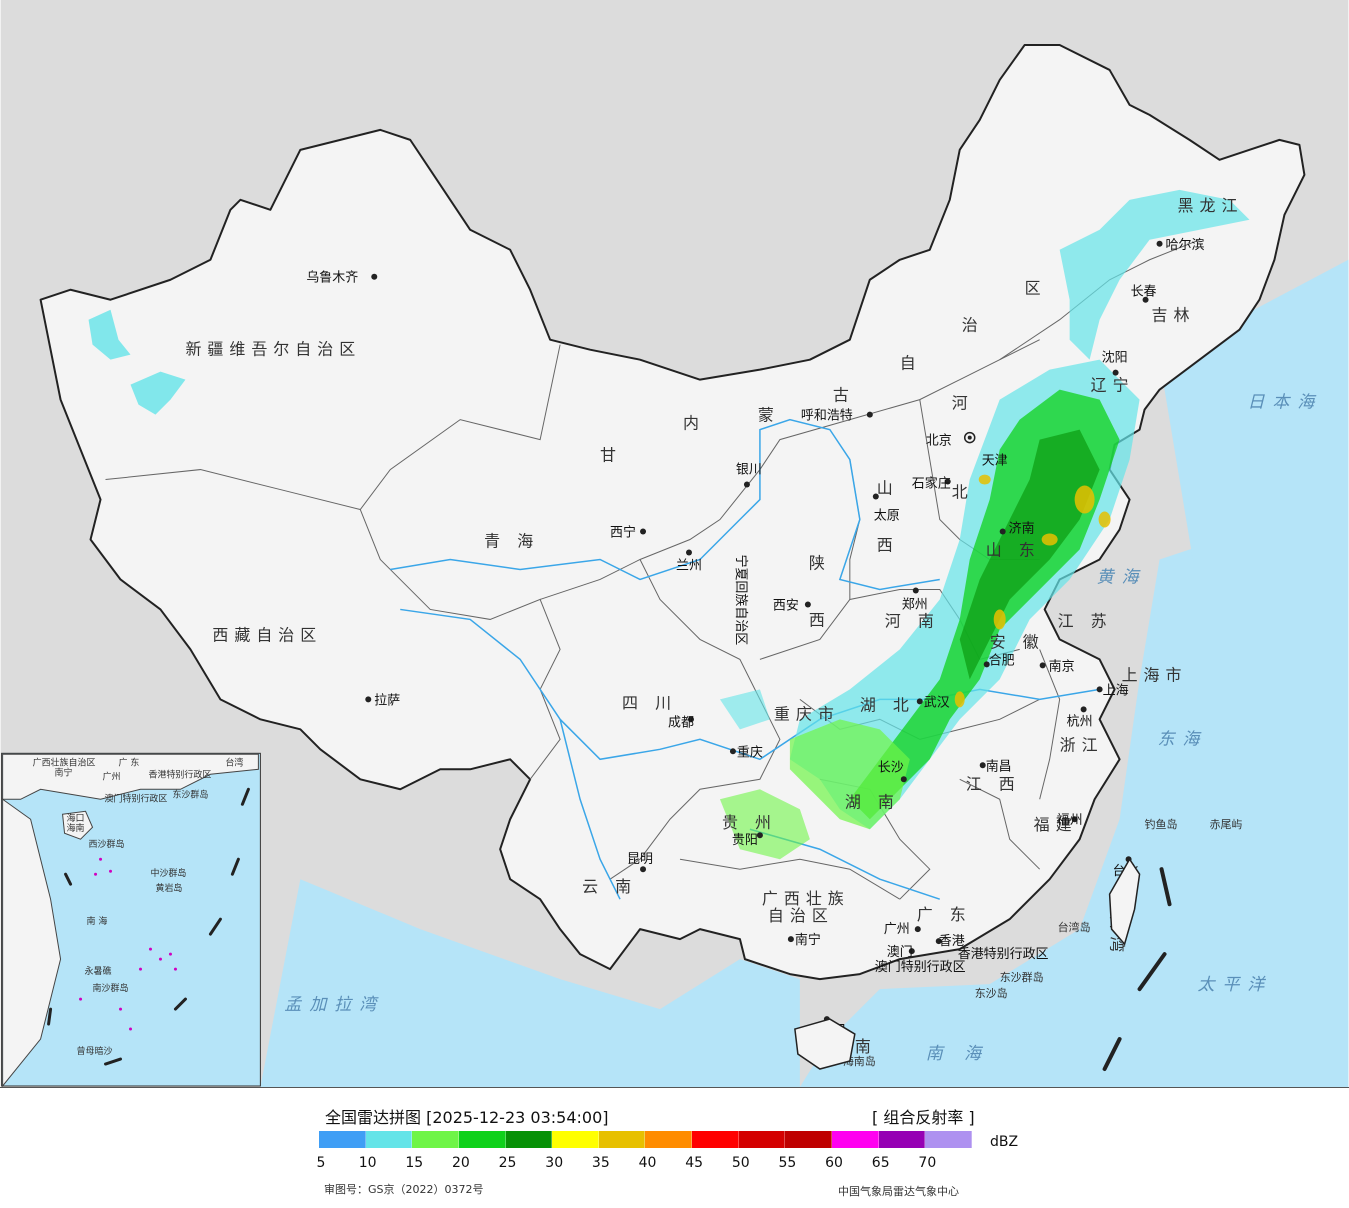 This screenshot has height=1208, width=1349. I want to click on unit-label: dBZ, so click(1004, 1142).